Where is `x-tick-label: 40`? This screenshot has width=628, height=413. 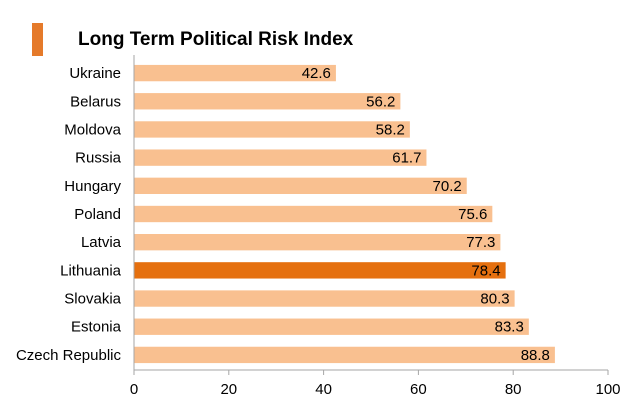
x-tick-label: 40 is located at coordinates (323, 389).